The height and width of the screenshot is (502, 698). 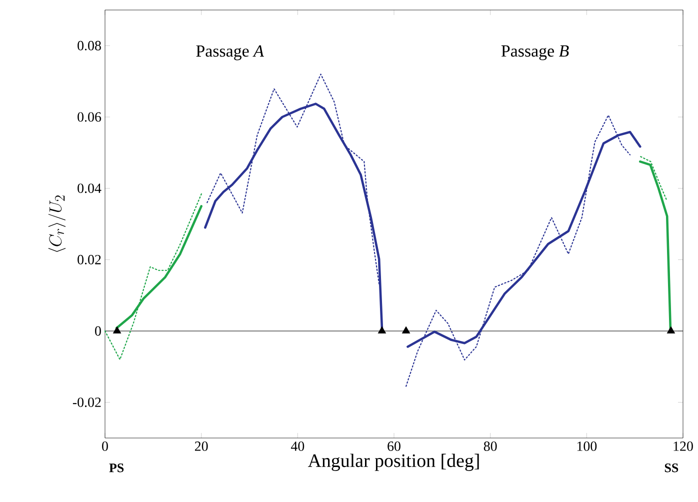 What do you see at coordinates (90, 189) in the screenshot?
I see `y-tick-label: 0.04` at bounding box center [90, 189].